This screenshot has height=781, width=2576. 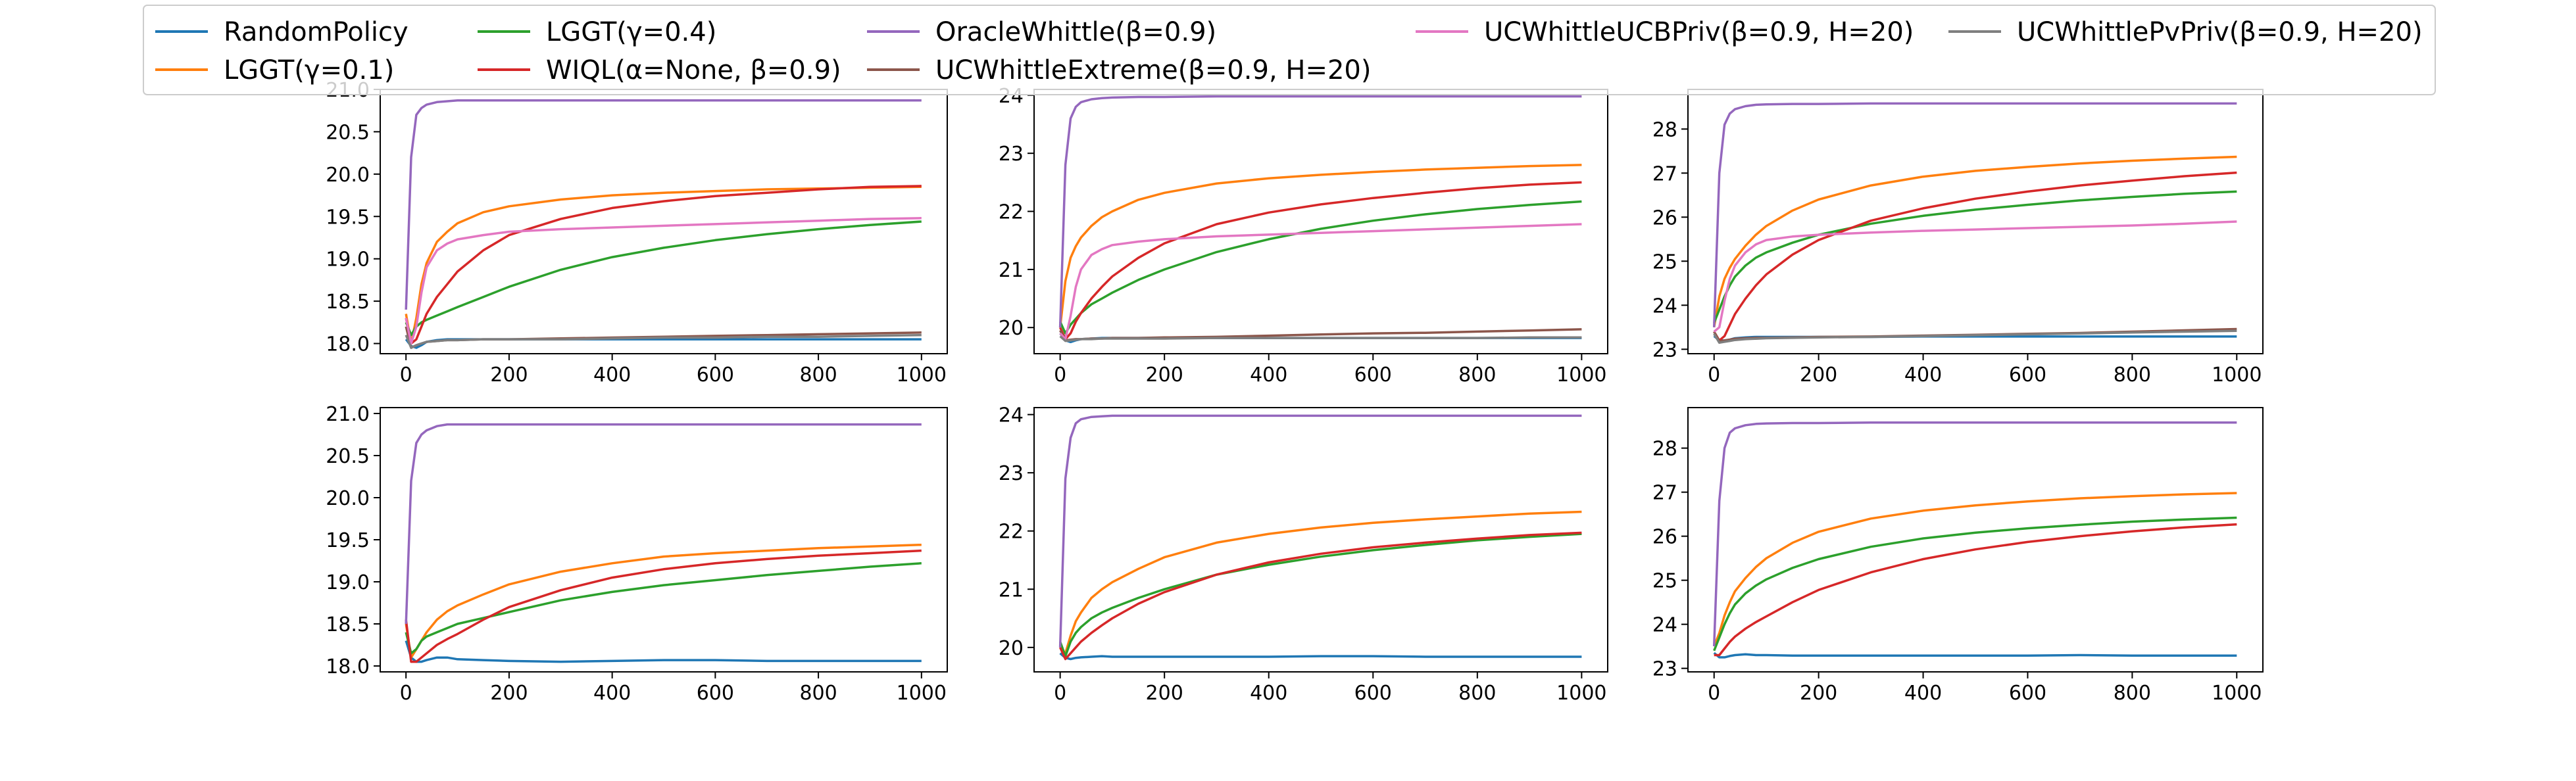 I want to click on y-tick-label: 21.0, so click(x=348, y=415).